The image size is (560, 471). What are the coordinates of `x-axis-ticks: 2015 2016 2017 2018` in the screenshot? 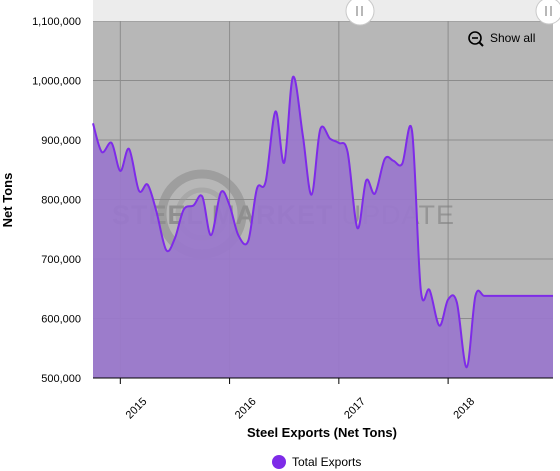 It's located at (298, 400).